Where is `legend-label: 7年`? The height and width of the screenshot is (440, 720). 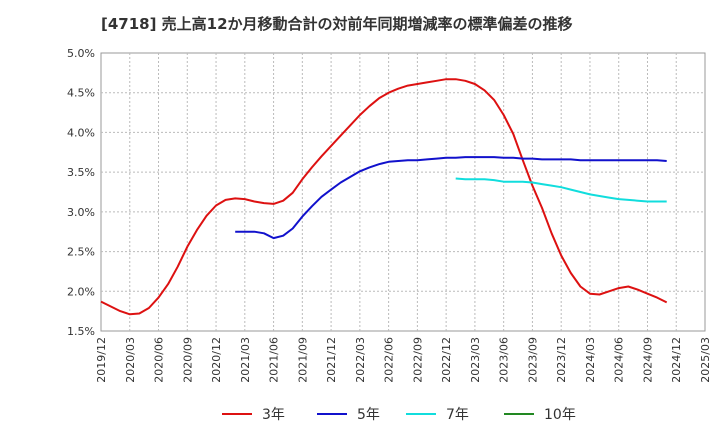 legend-label: 7年 is located at coordinates (457, 415).